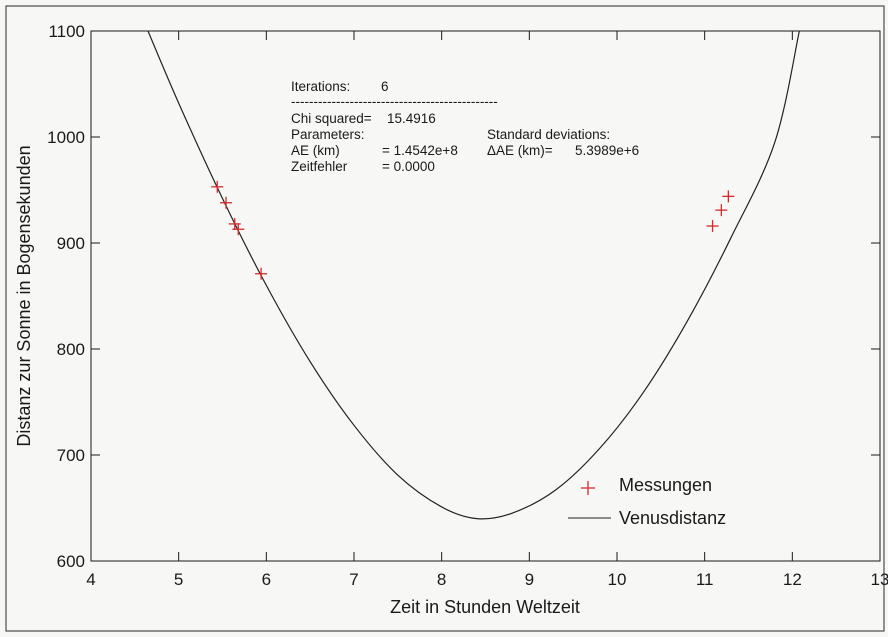 This screenshot has height=637, width=888. Describe the element at coordinates (672, 518) in the screenshot. I see `legend-label-venusdistanz: Venusdistanz` at that location.